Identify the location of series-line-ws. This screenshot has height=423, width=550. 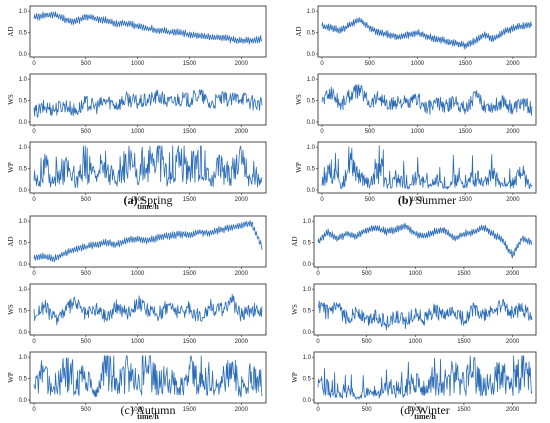
(427, 100).